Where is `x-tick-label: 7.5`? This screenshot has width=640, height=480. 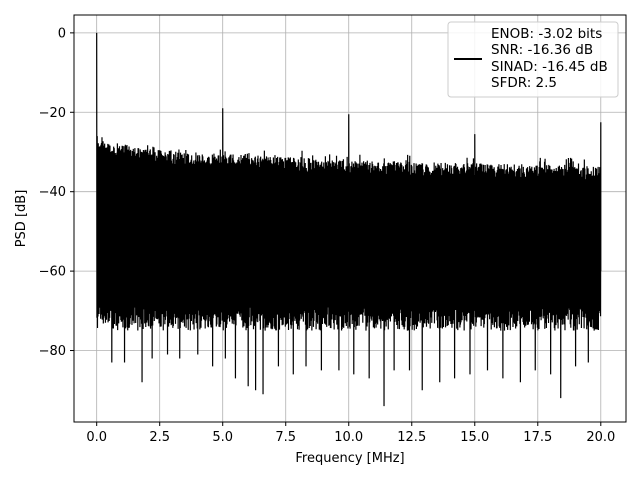 x-tick-label: 7.5 is located at coordinates (285, 437).